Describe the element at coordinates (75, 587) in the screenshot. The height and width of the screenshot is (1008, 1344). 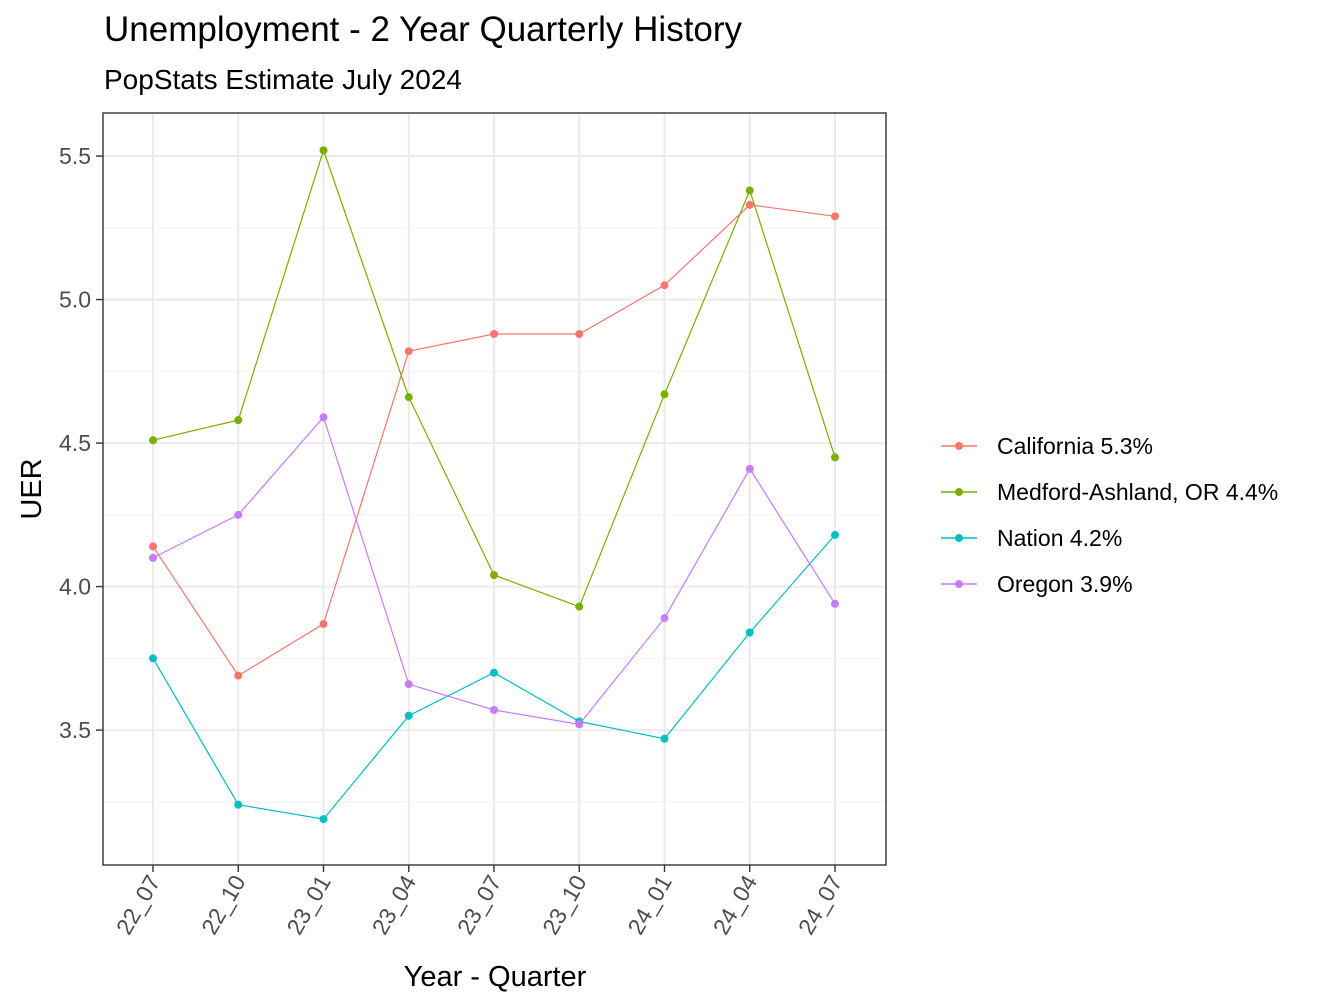
I see `y-tick-label: 4.0` at that location.